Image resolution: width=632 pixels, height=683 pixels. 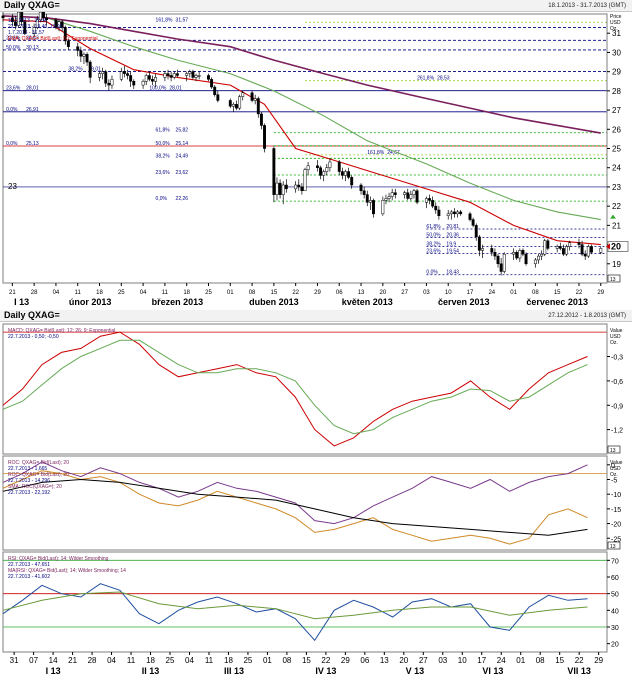 I want to click on fib-level-value: 24,67, so click(x=393, y=153).